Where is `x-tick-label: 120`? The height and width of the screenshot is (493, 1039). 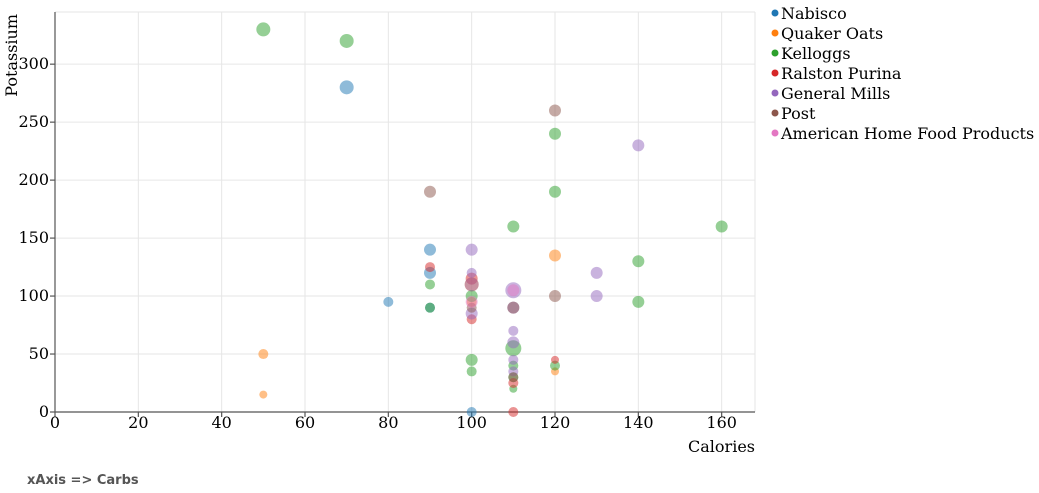
x-tick-label: 120 is located at coordinates (555, 422).